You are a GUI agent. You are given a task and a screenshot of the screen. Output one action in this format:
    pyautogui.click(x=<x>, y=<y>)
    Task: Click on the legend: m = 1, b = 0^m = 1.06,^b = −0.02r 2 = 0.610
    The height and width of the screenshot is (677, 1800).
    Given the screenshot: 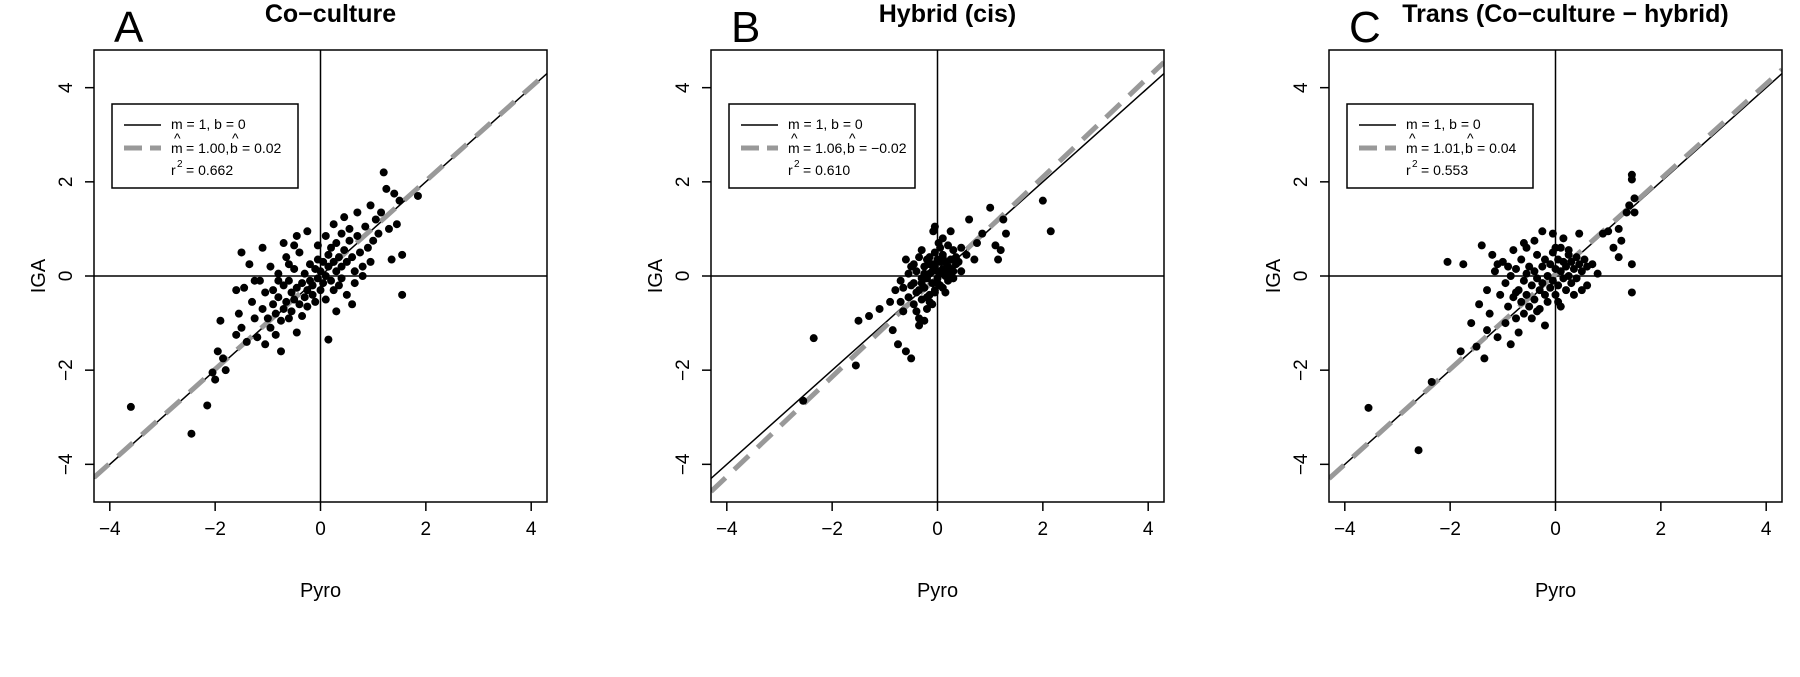 What is the action you would take?
    pyautogui.click(x=822, y=146)
    